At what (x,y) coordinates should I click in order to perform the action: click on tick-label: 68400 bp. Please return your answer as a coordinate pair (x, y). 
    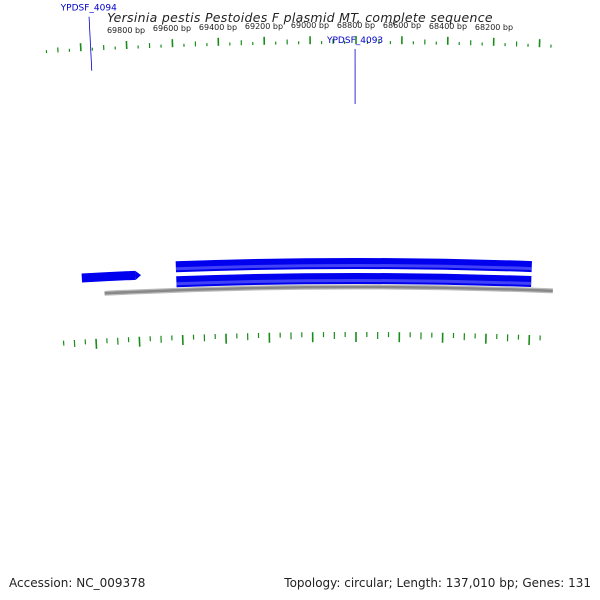
    Looking at the image, I should click on (448, 26).